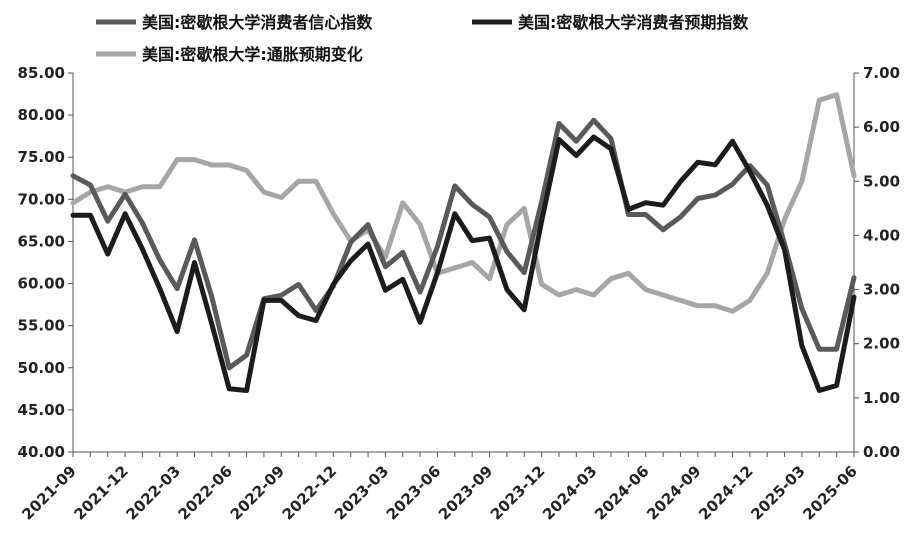  Describe the element at coordinates (257, 22) in the screenshot. I see `legend-label-confidence: 美国:密歇根大学消费者信心指数` at that location.